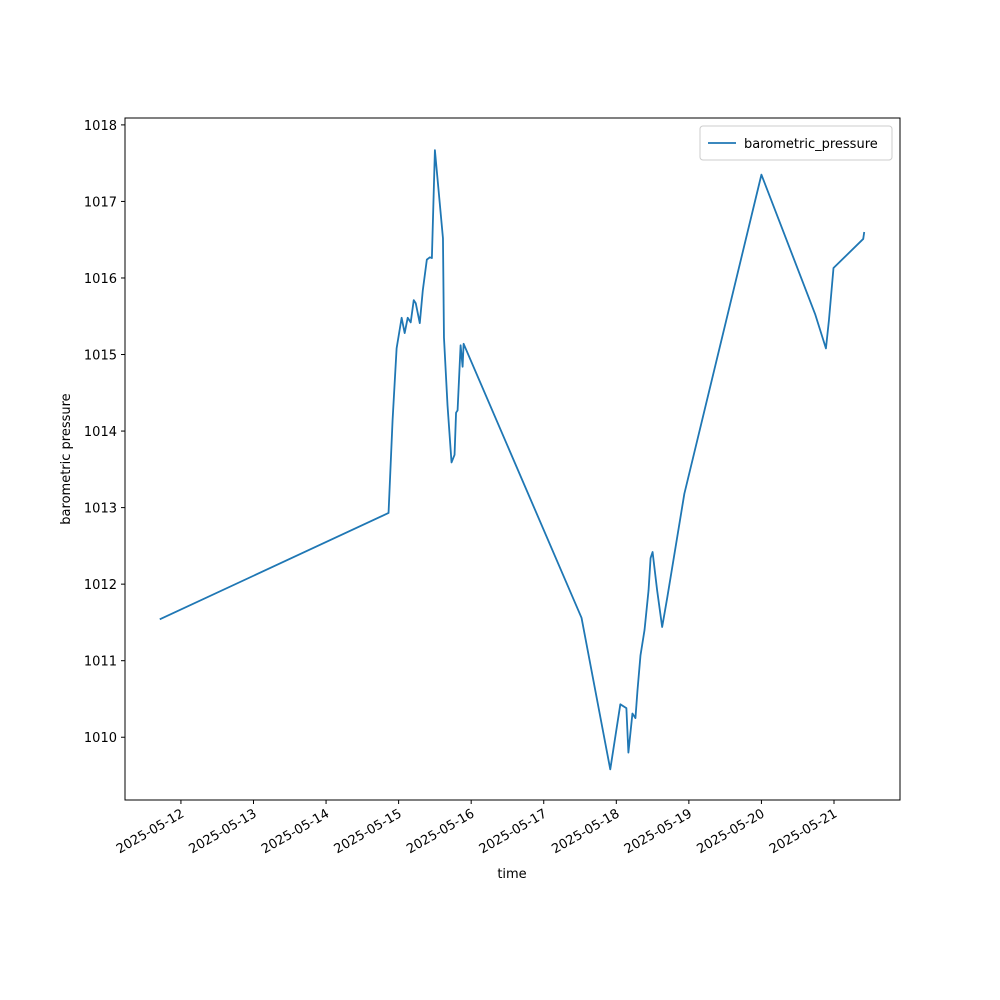 This screenshot has height=1000, width=1000. Describe the element at coordinates (100, 202) in the screenshot. I see `y-tick-label: 1017` at that location.